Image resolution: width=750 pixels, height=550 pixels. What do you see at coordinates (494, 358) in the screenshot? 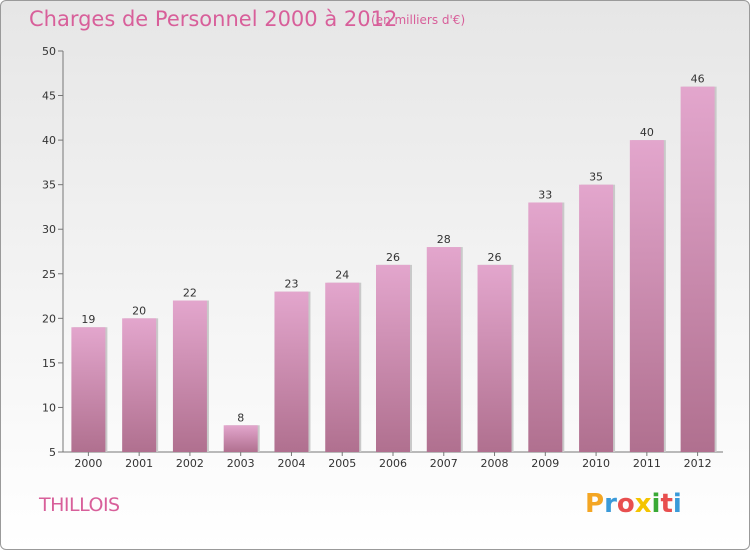
I see `bar-2008` at bounding box center [494, 358].